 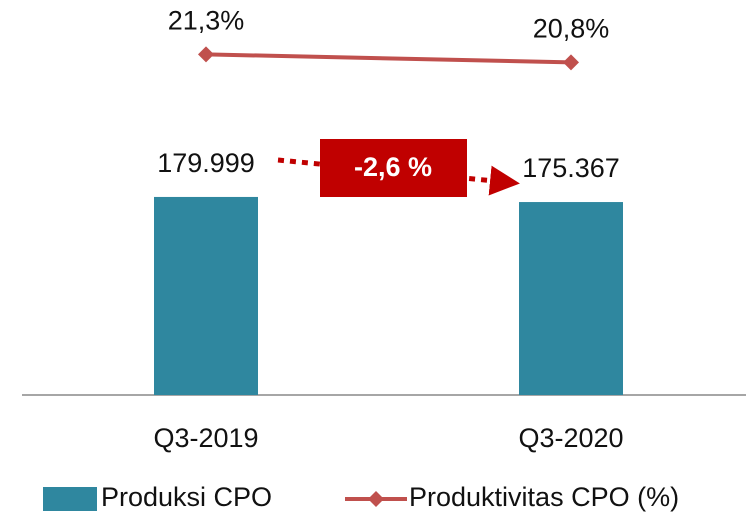 What do you see at coordinates (571, 28) in the screenshot?
I see `data-label: 20,8%` at bounding box center [571, 28].